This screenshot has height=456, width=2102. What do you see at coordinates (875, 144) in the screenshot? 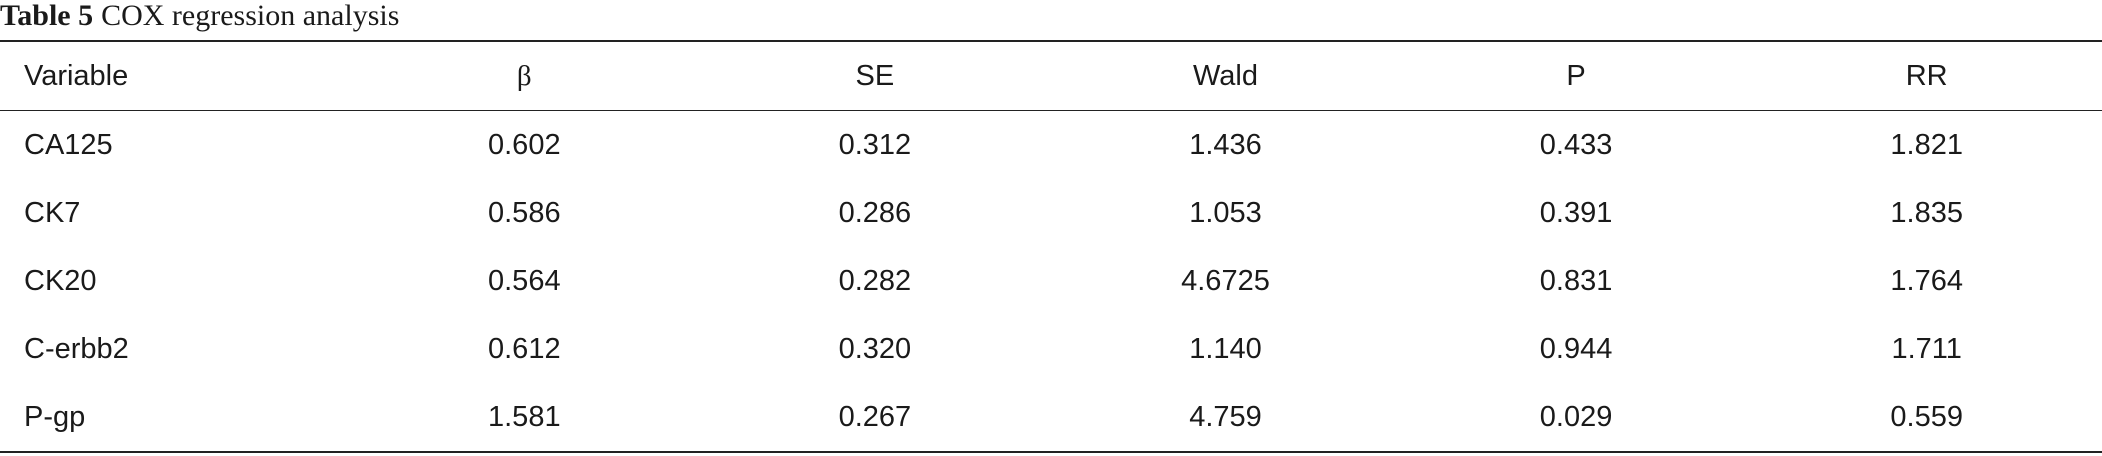
I see `table-cell: 0.312` at bounding box center [875, 144].